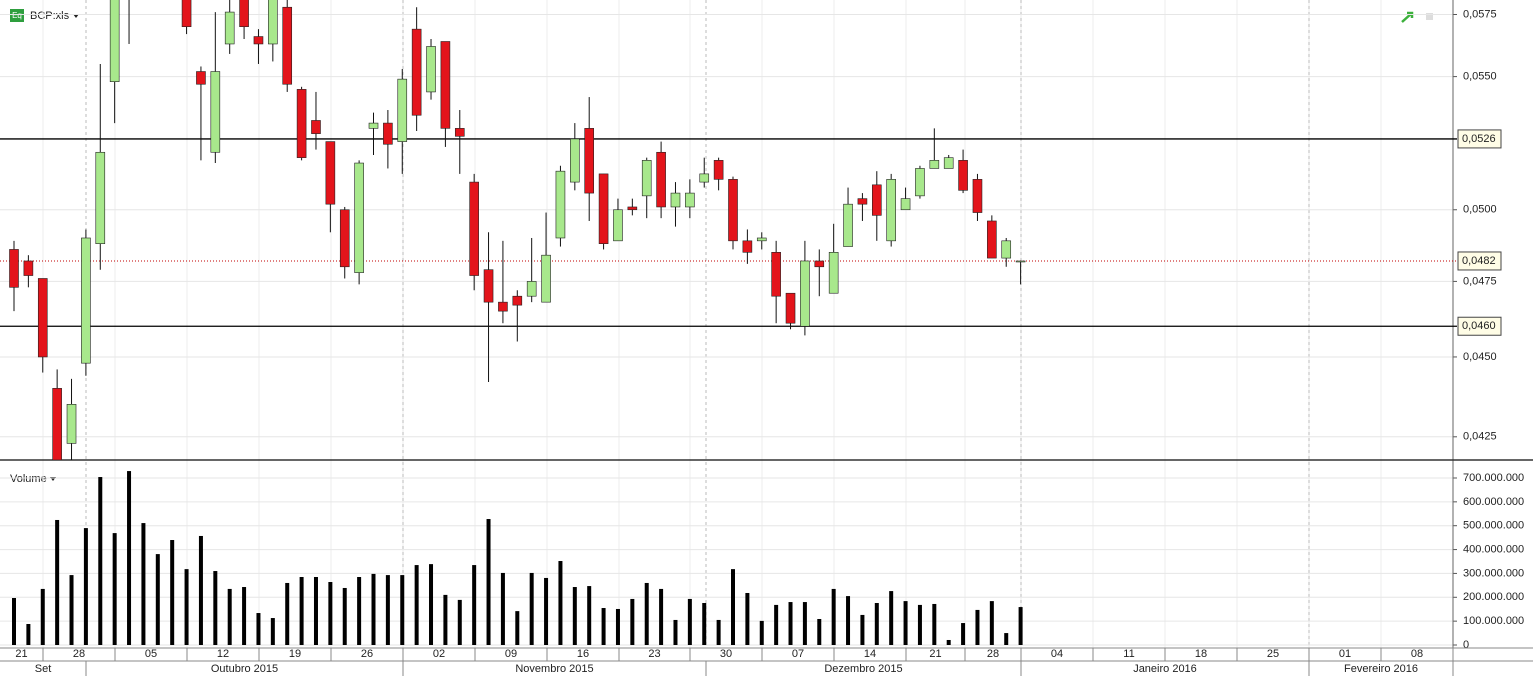 Image resolution: width=1533 pixels, height=676 pixels. I want to click on x-tick-label: 04, so click(1057, 654).